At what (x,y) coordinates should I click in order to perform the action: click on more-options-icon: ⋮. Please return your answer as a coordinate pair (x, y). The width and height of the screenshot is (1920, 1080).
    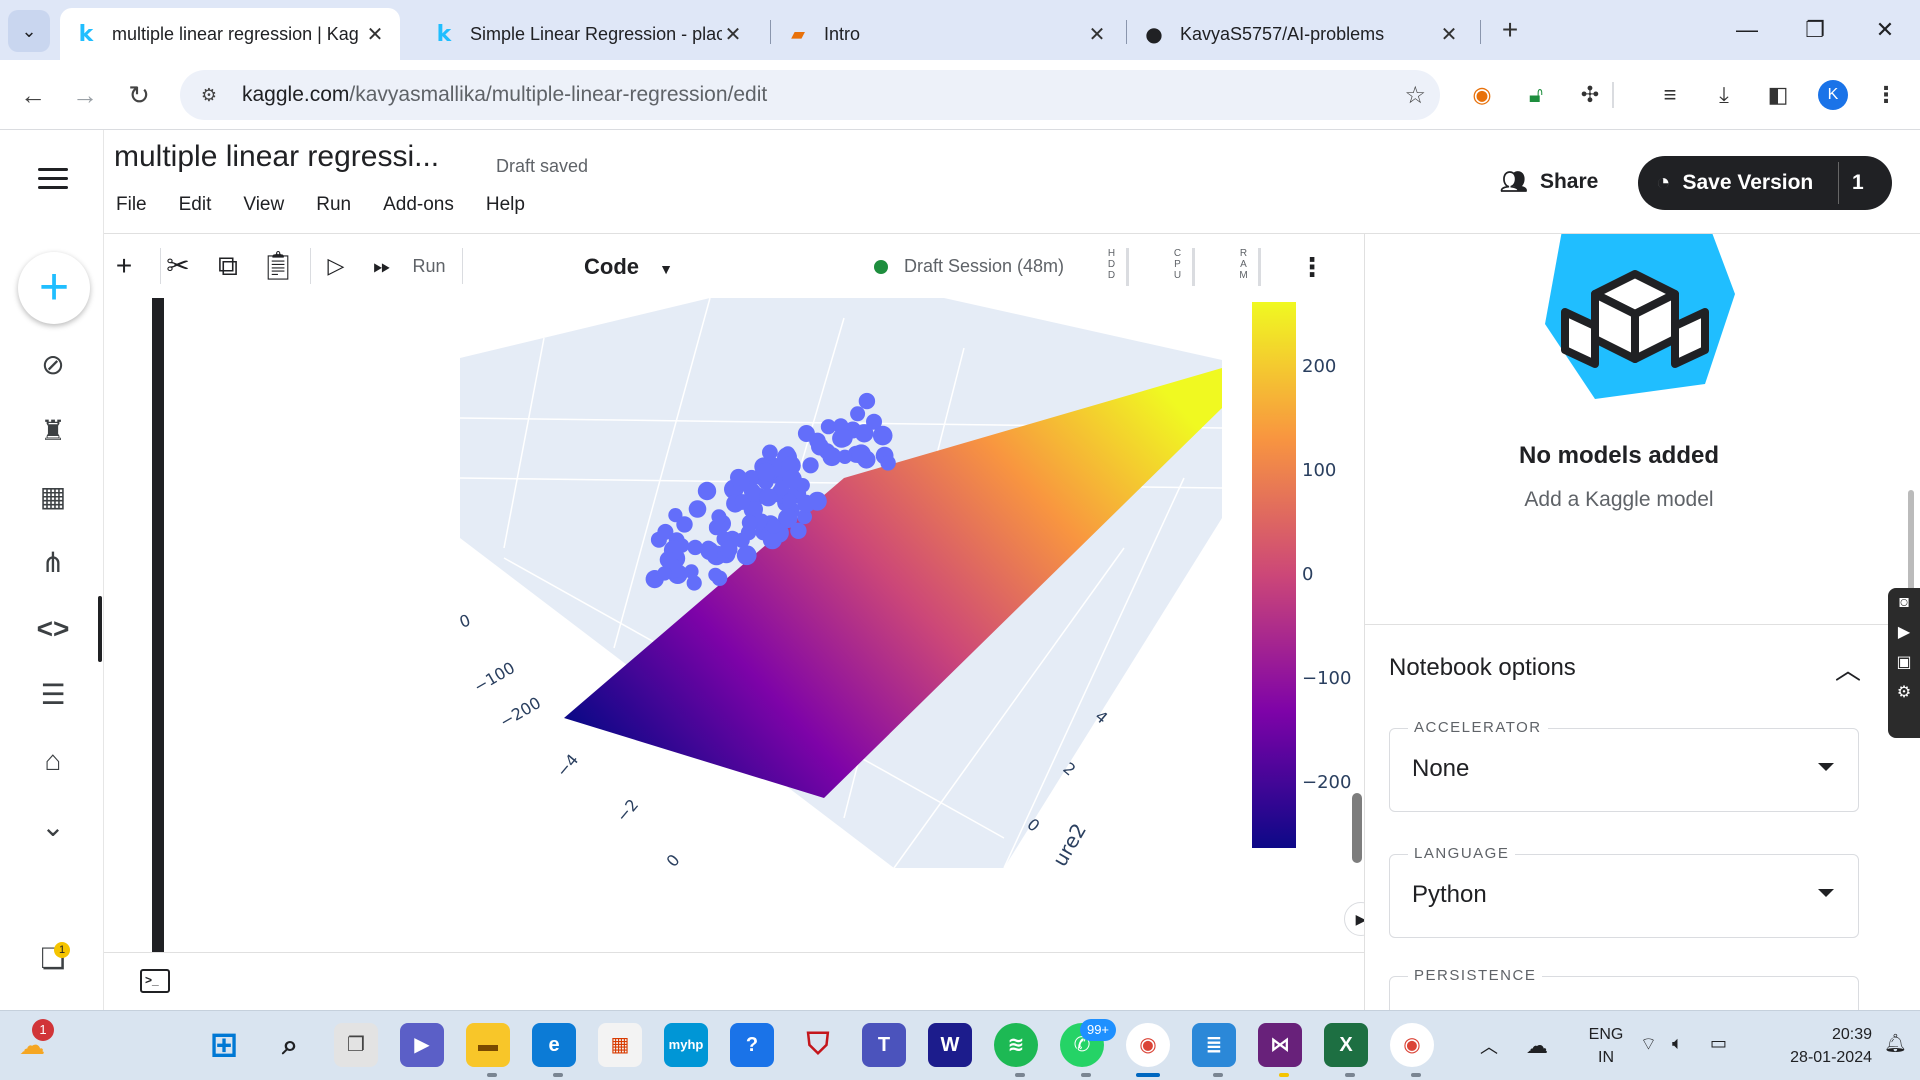
    Looking at the image, I should click on (1312, 267).